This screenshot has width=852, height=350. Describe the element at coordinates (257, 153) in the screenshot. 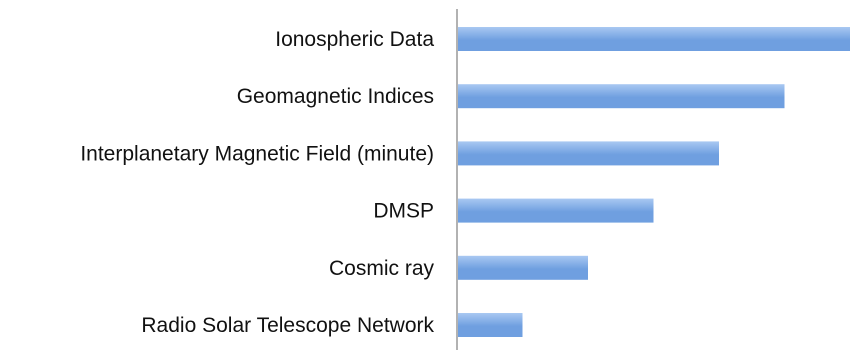

I see `category-label: Interplanetary Magnetic Field (minute)` at that location.